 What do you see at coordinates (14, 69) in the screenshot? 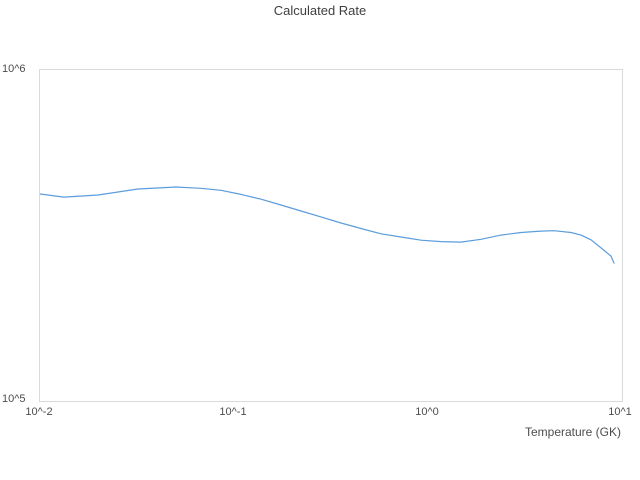
I see `y-tick-label-1e6: 10^6` at bounding box center [14, 69].